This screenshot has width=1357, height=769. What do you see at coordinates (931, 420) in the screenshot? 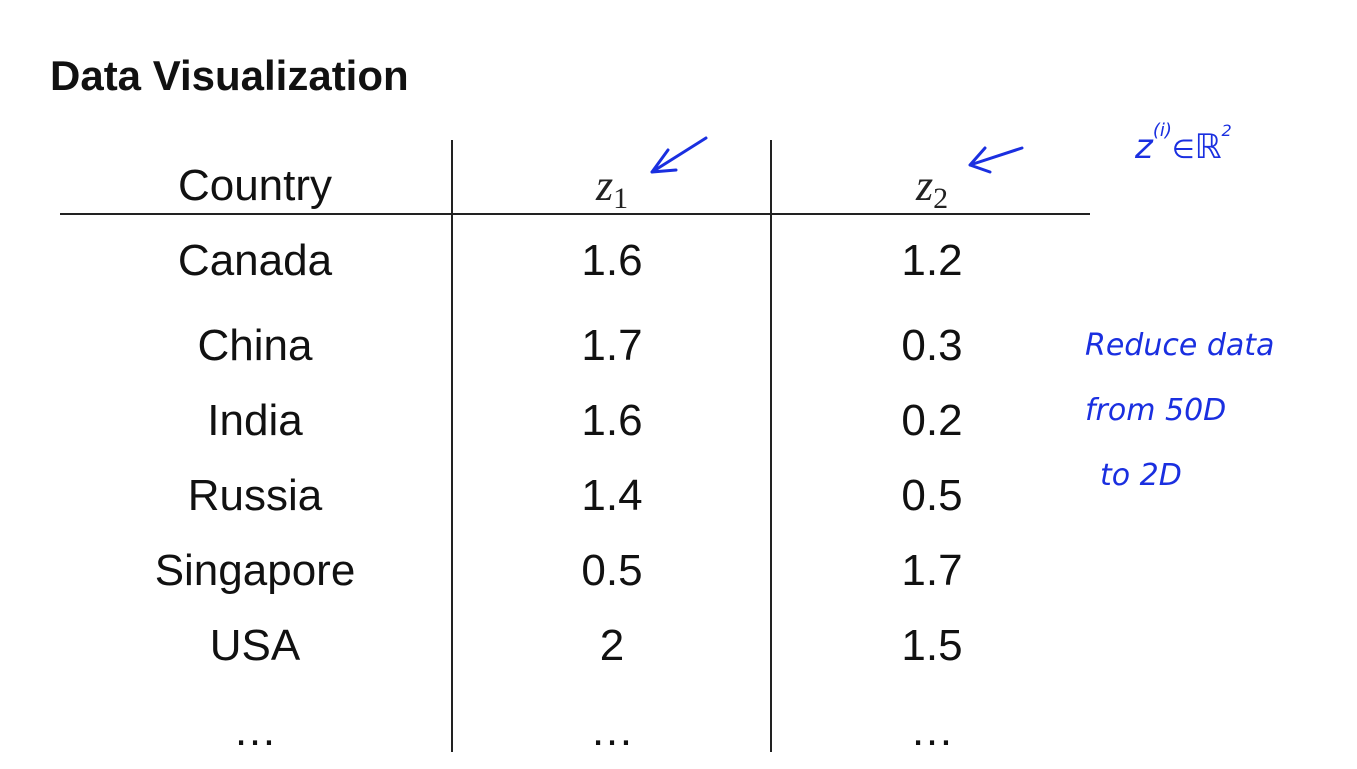
I see `value-cell: 0.2` at bounding box center [931, 420].